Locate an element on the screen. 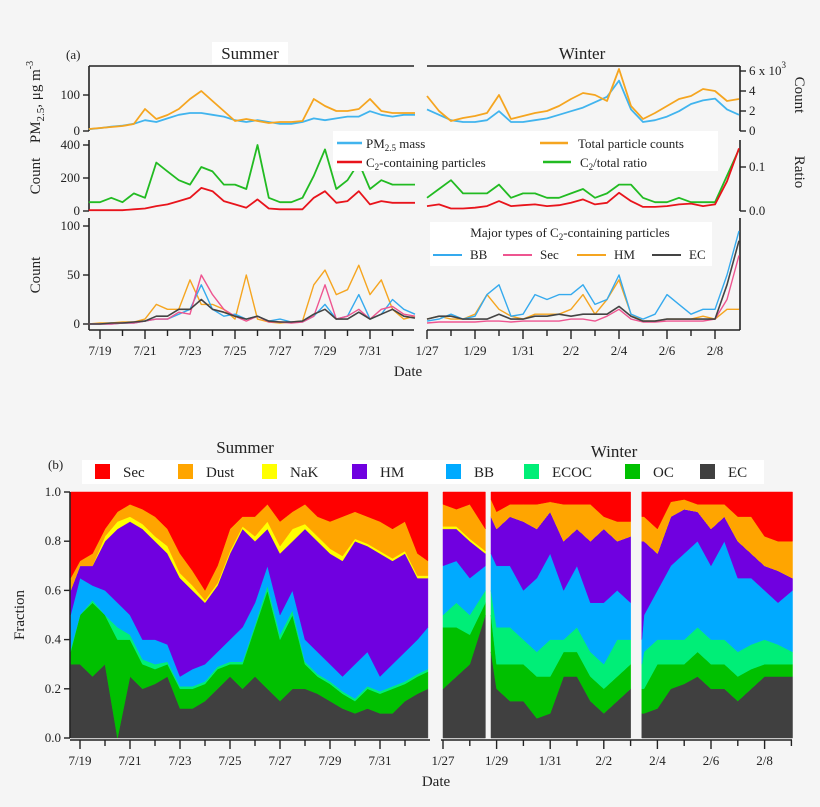  types-legend-title: Major types of C2-containing particles is located at coordinates (569, 233).